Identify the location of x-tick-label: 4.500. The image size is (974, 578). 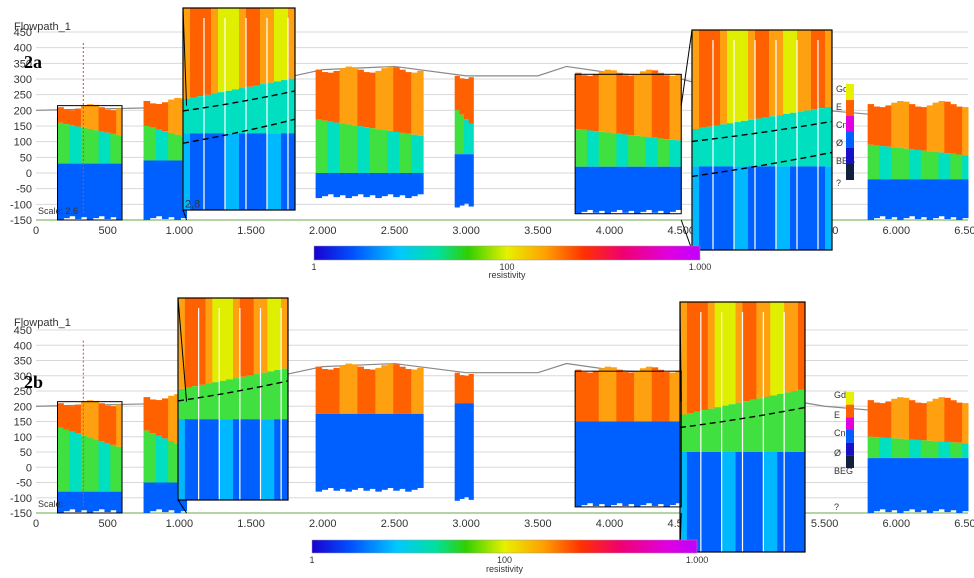
(681, 231).